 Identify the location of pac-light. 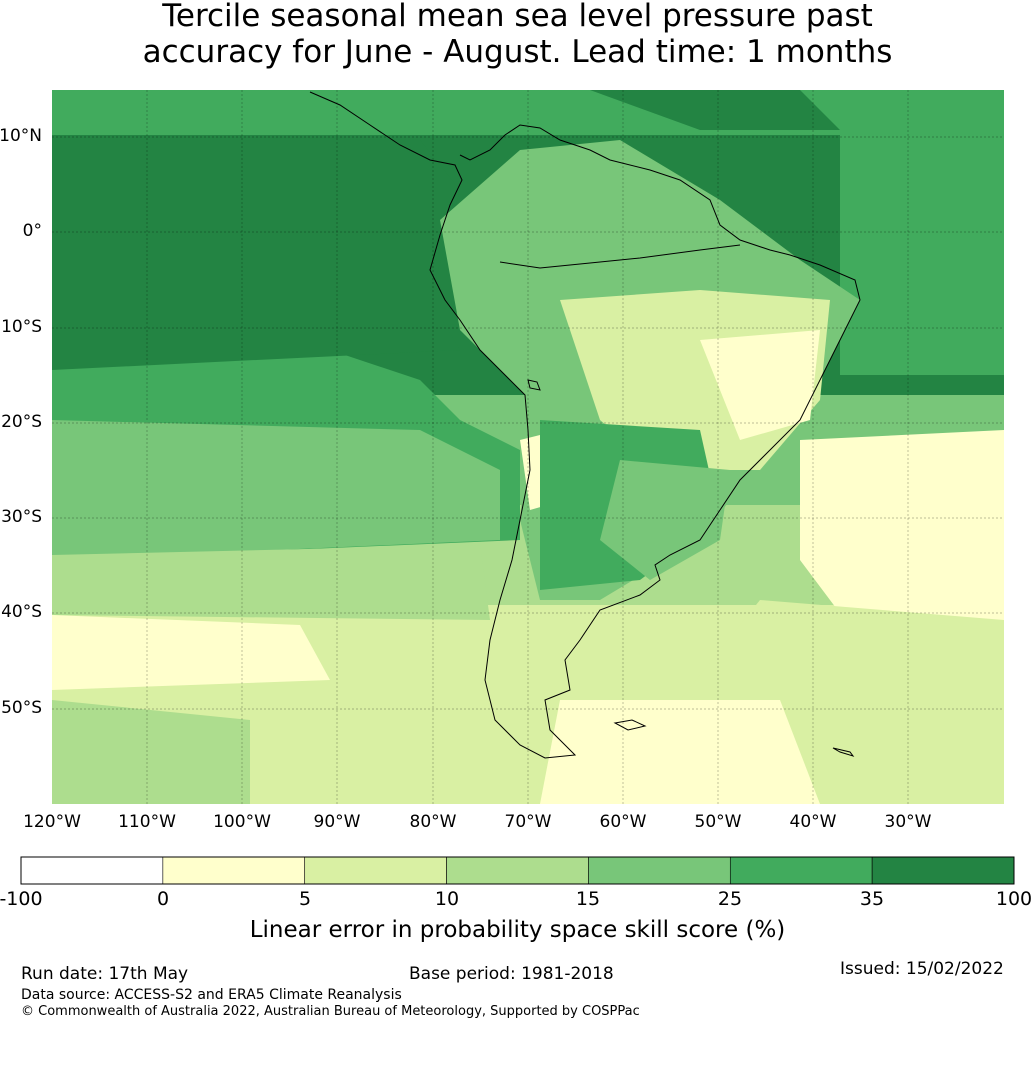
(271, 582).